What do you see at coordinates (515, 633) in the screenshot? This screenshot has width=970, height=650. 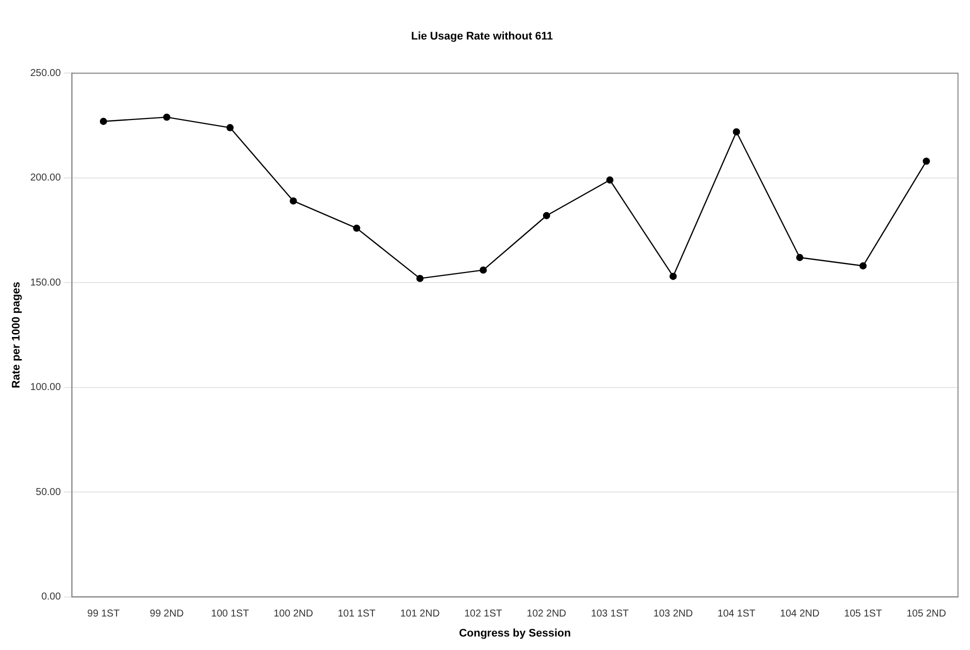 I see `x-axis-title: Congress by Session` at bounding box center [515, 633].